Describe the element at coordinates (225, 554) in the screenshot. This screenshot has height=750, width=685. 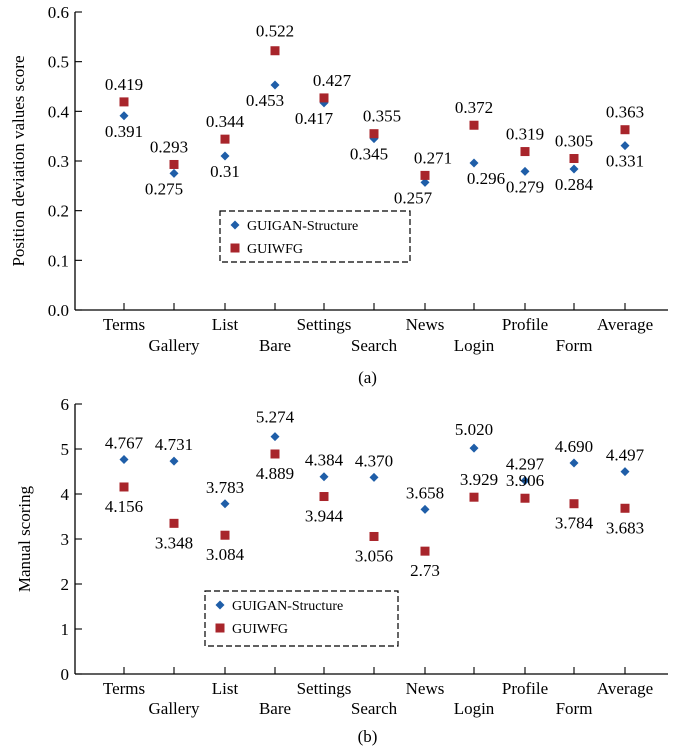
I see `data-label-guiwfg: 3.084` at that location.